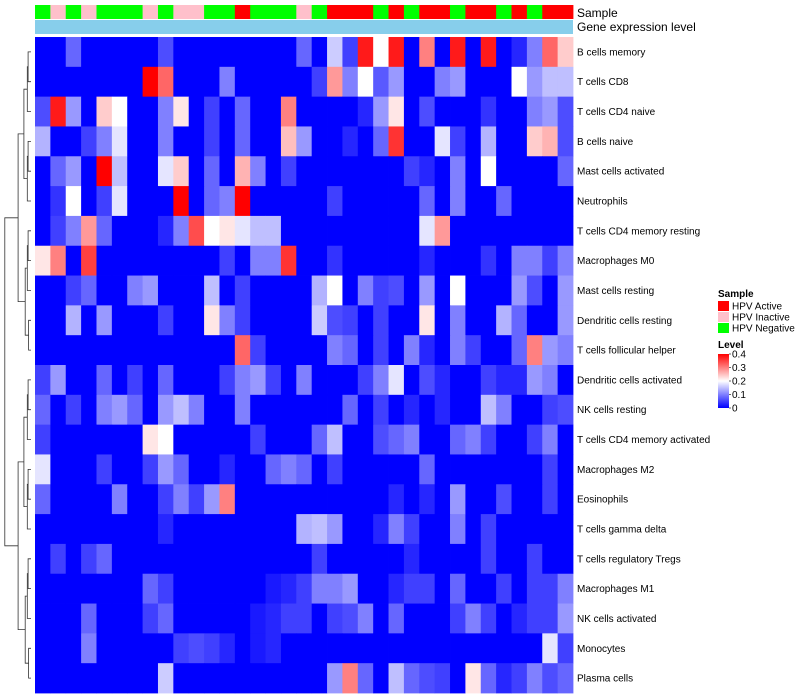 The height and width of the screenshot is (700, 800). Describe the element at coordinates (304, 27) in the screenshot. I see `gene-expression-annotation-track` at that location.